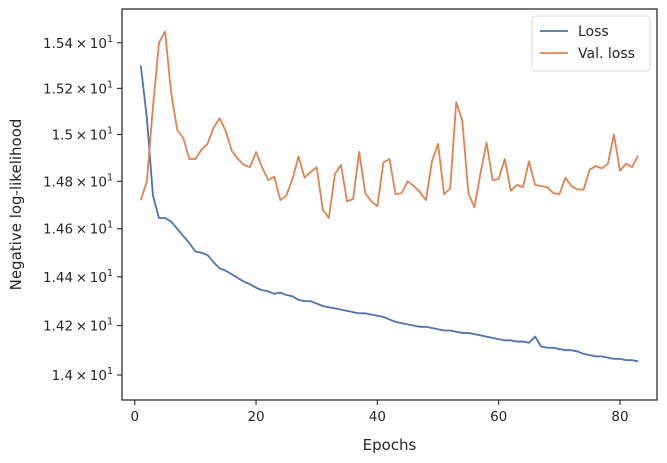  What do you see at coordinates (78, 326) in the screenshot?
I see `y-tick-label: 1.42 × 10¹` at bounding box center [78, 326].